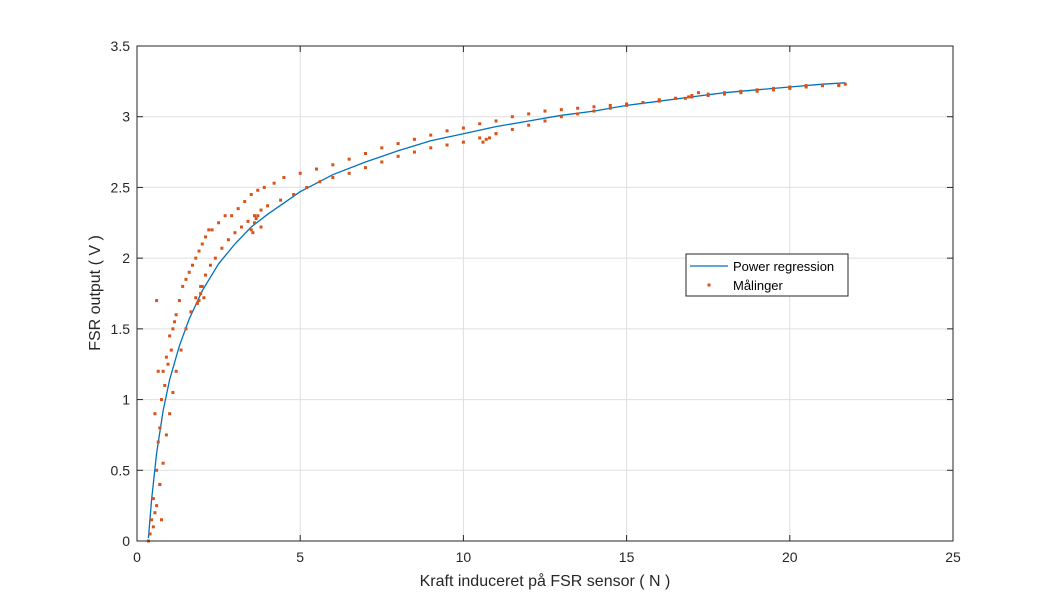 The height and width of the screenshot is (607, 1054). I want to click on y-axis-label: FSR output ( V ), so click(95, 293).